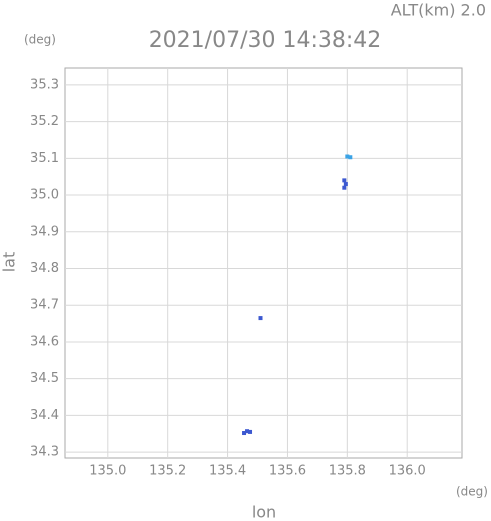  What do you see at coordinates (44, 305) in the screenshot?
I see `y-tick-label: 34.7` at bounding box center [44, 305].